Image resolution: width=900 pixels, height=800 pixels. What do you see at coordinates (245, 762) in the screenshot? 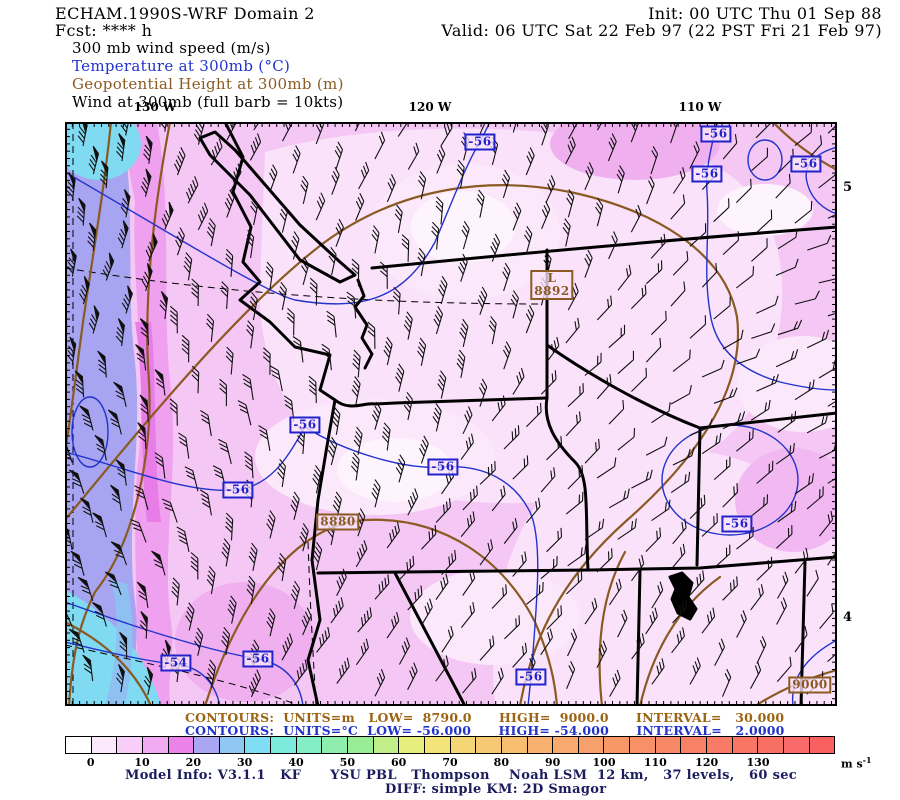
I see `colorbar-tick-label: 30` at bounding box center [245, 762].